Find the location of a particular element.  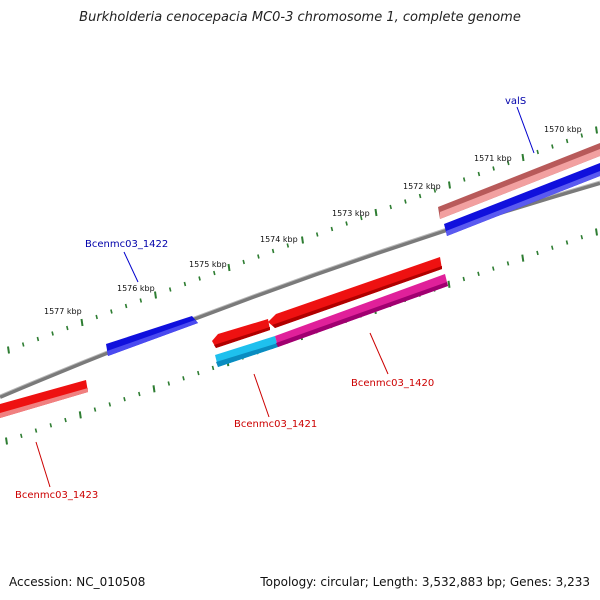

label-bcenmc03-1422: Bcenmc03_1422 is located at coordinates (126, 244).